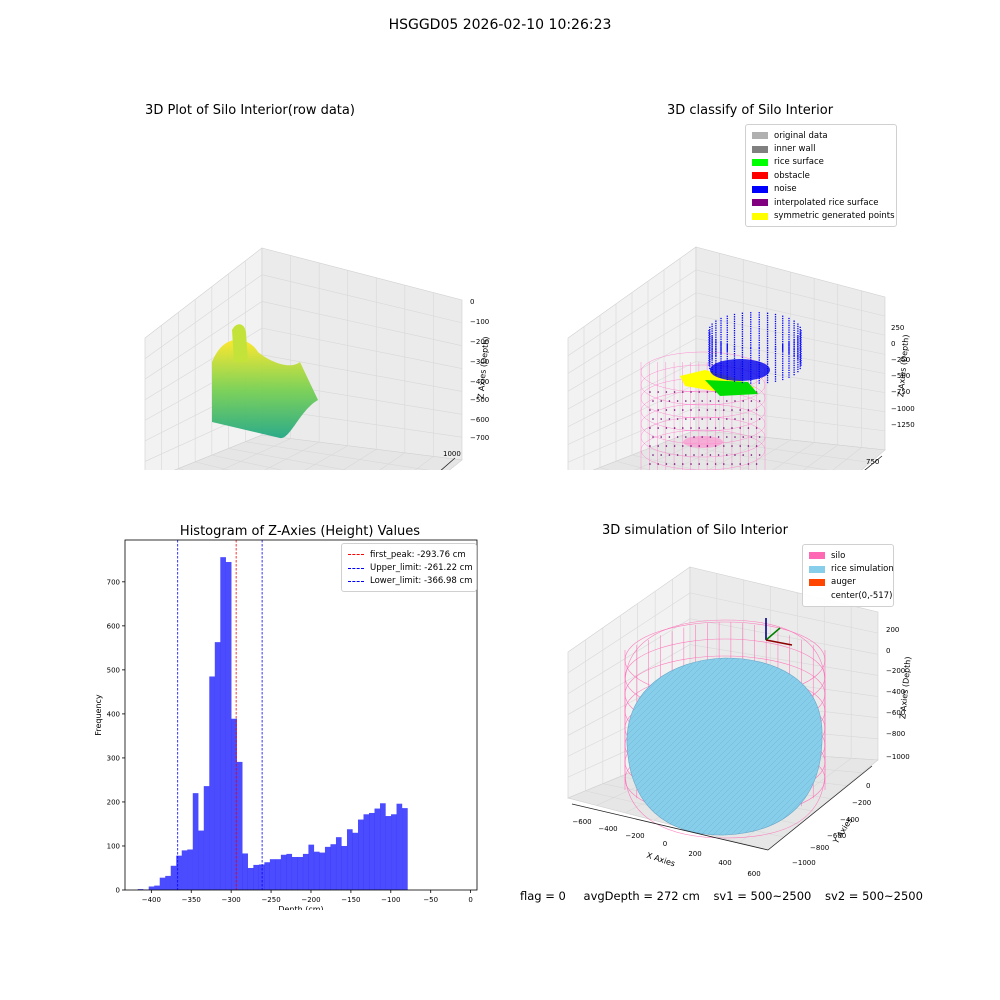 The image size is (1000, 1000). What do you see at coordinates (731, 388) in the screenshot?
I see `rice-surface-points` at bounding box center [731, 388].